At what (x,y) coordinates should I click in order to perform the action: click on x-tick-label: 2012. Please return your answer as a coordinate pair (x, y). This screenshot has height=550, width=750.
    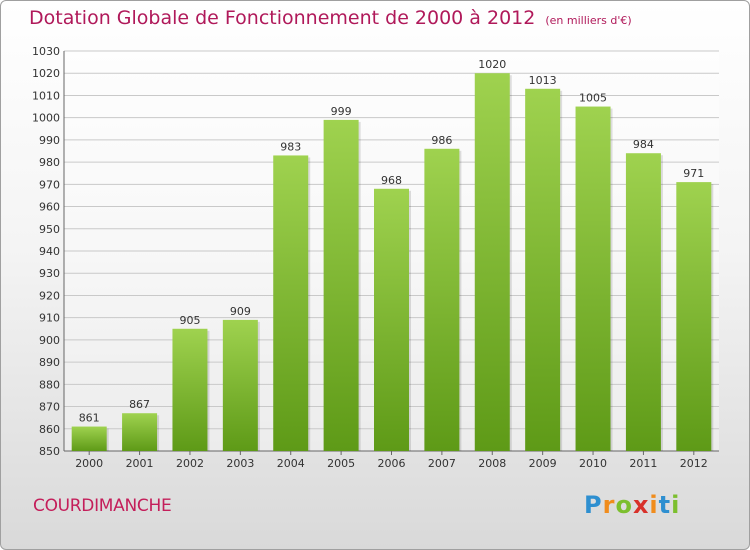
    Looking at the image, I should click on (694, 463).